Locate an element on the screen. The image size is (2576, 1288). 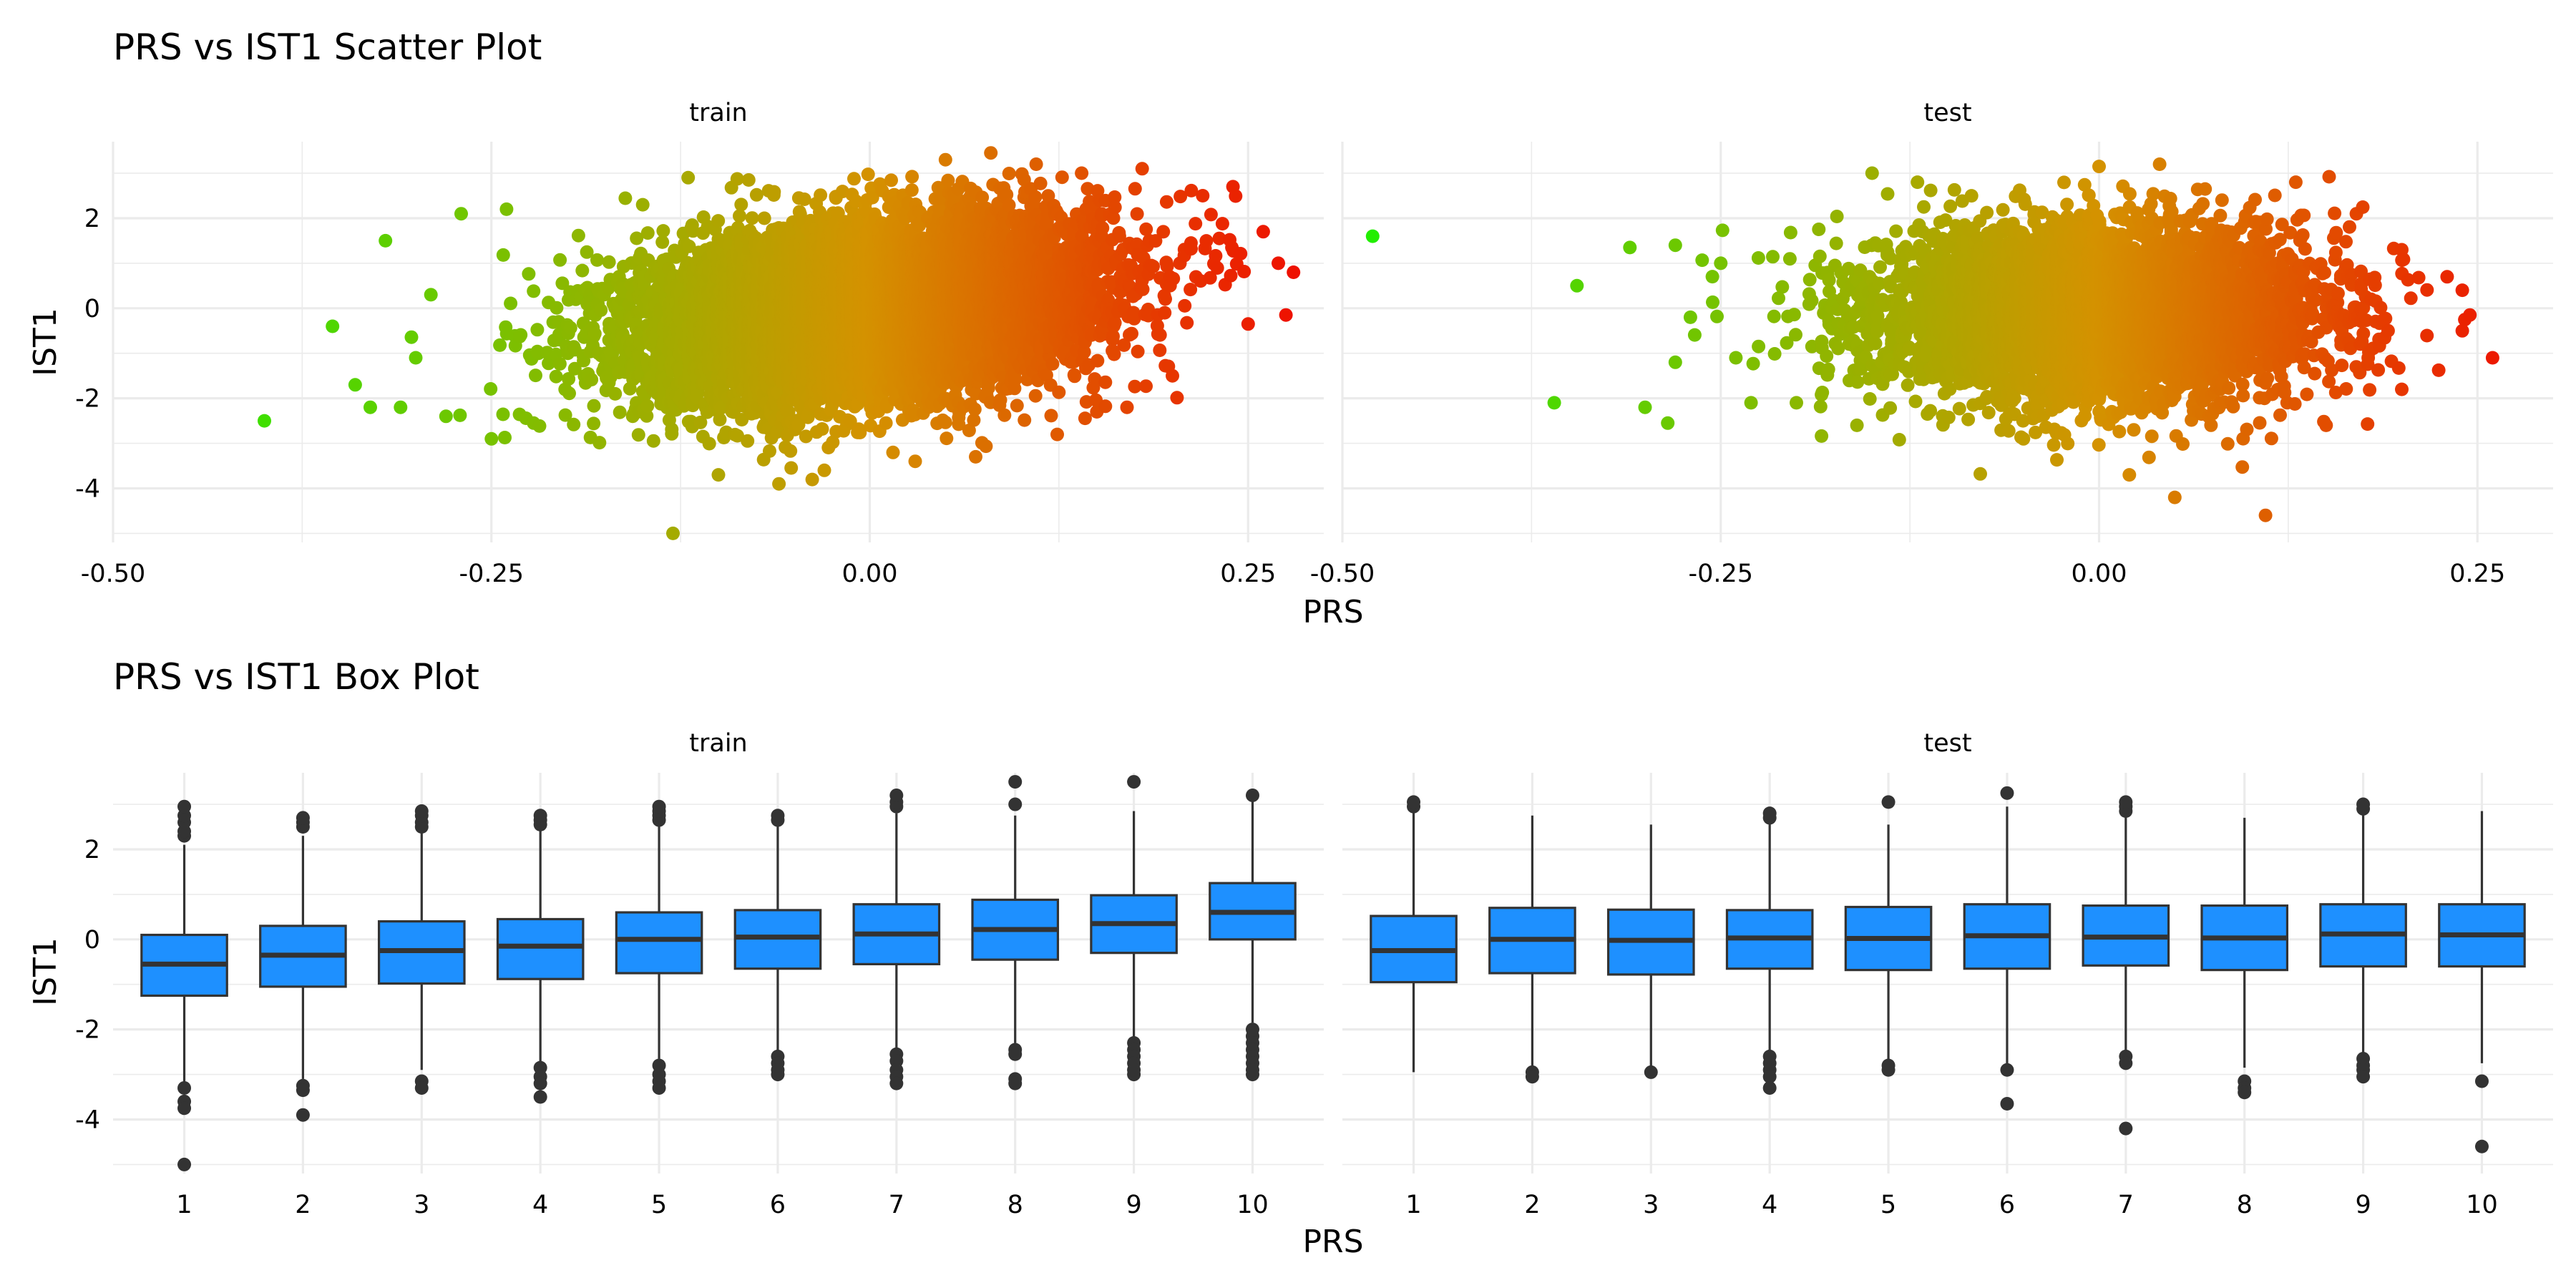
scatter-x-tick-label: -0.50 is located at coordinates (113, 574).